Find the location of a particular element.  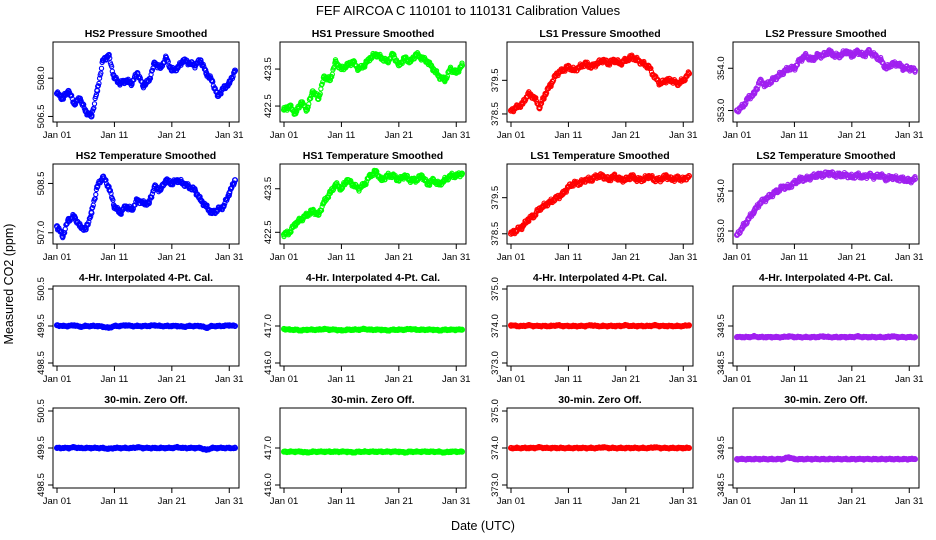

y-tick-label: 354.0 is located at coordinates (721, 191).